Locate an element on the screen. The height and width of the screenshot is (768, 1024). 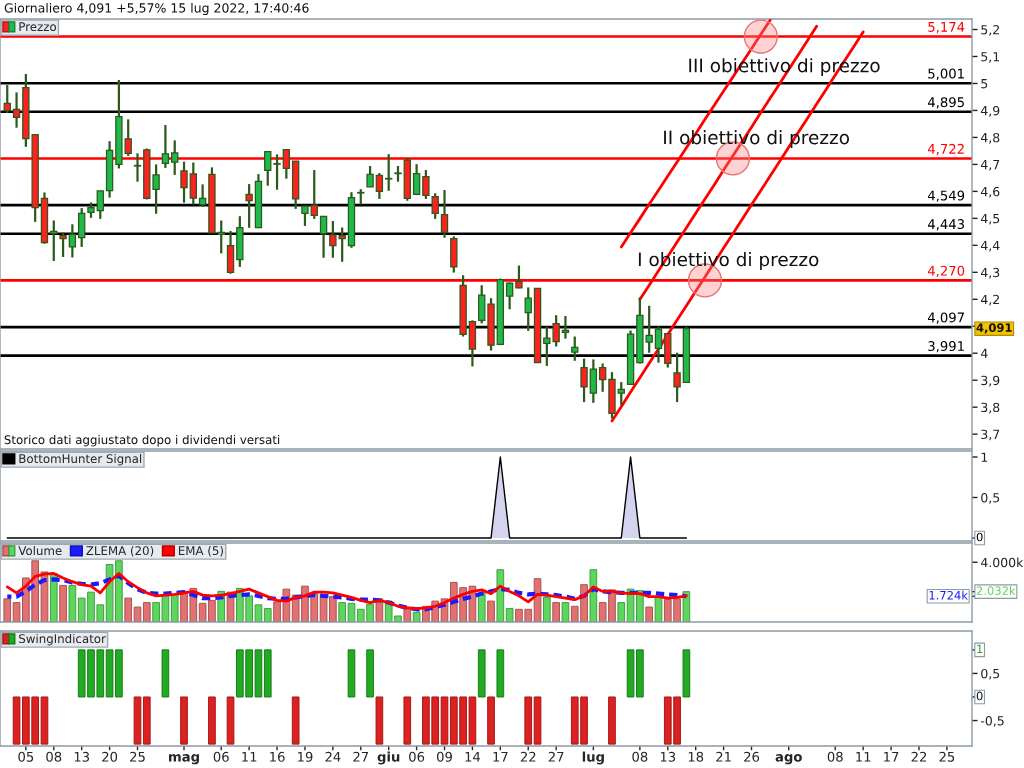
x-tick-label: 11 is located at coordinates (863, 756).